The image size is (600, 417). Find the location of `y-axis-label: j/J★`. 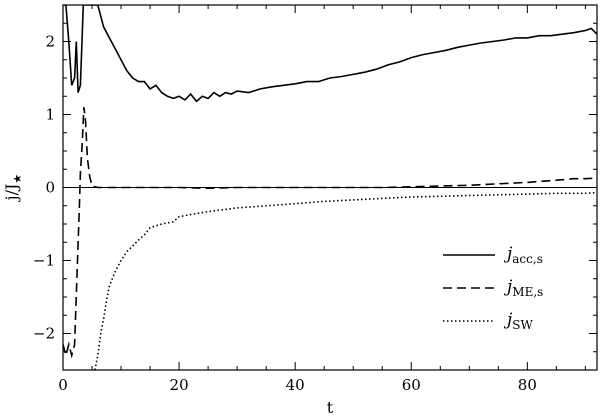

y-axis-label: j/J★ is located at coordinates (13, 188).